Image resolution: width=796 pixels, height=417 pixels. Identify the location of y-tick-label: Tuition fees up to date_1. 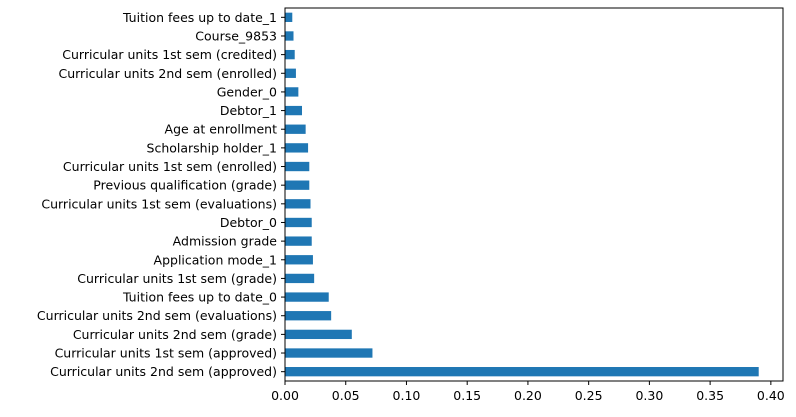
(199, 17).